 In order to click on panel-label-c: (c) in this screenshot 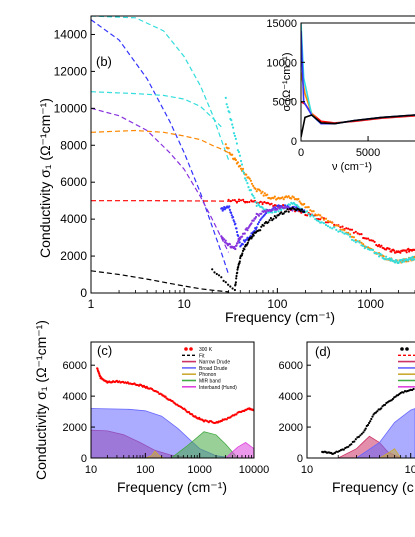, I will do `click(104, 350)`.